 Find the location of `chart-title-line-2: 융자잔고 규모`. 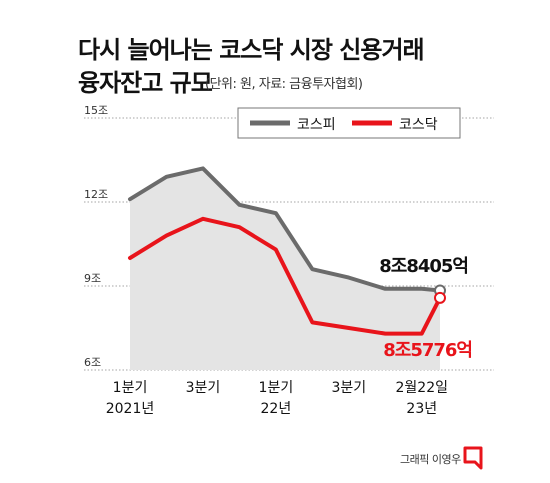

chart-title-line-2: 융자잔고 규모 is located at coordinates (145, 83).